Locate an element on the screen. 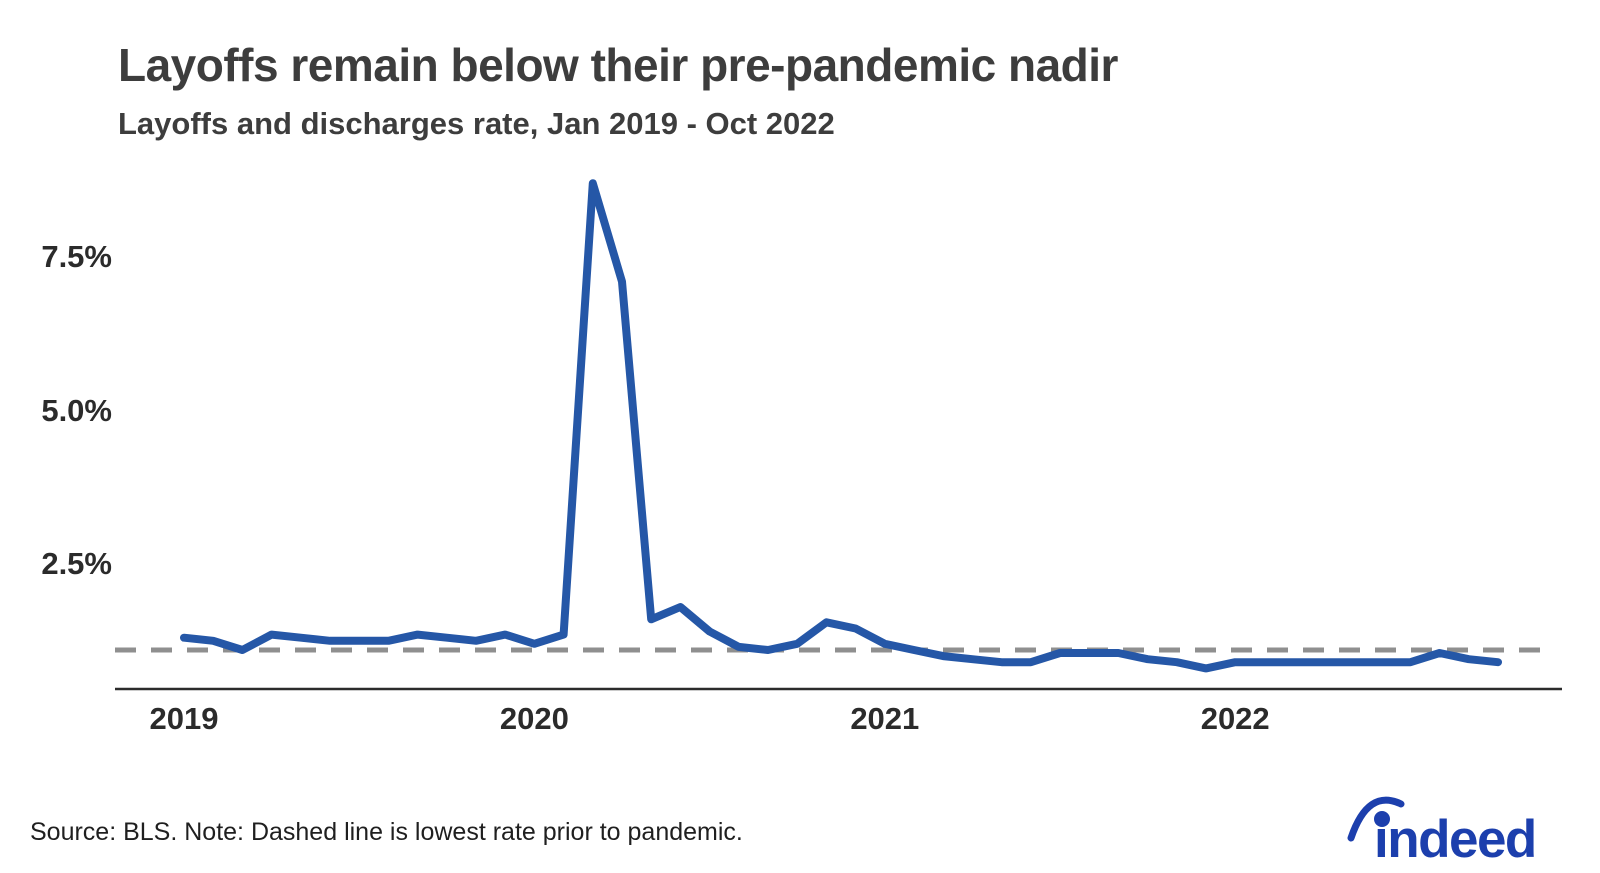 Image resolution: width=1600 pixels, height=873 pixels. indeed-logo: indeed is located at coordinates (1442, 831).